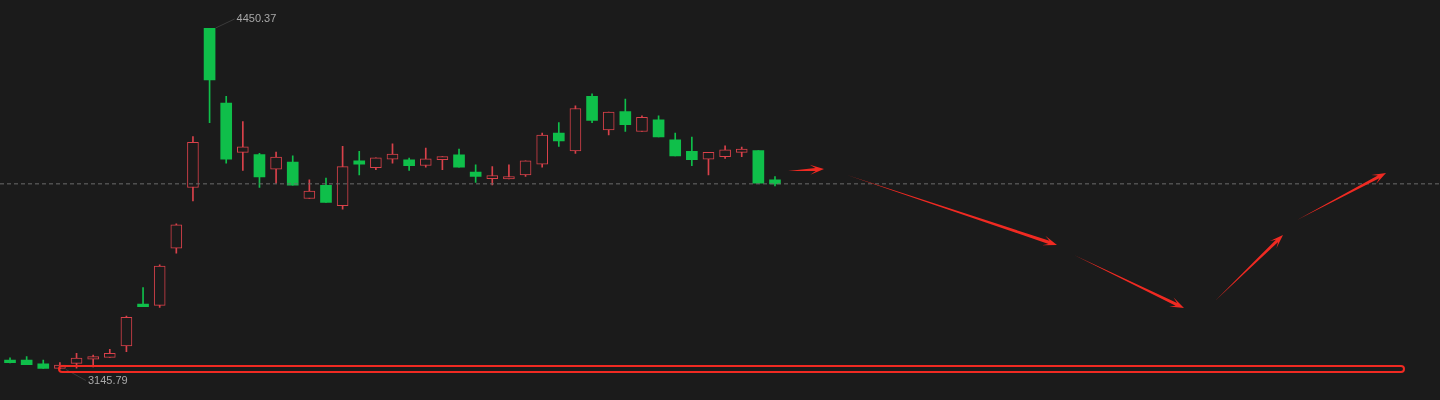 This screenshot has width=1440, height=400. Describe the element at coordinates (256, 18) in the screenshot. I see `text: 4450.37` at that location.